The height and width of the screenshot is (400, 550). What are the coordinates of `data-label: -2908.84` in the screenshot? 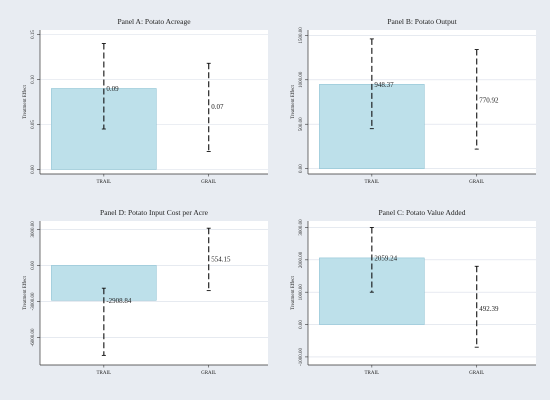 It's located at (119, 301).